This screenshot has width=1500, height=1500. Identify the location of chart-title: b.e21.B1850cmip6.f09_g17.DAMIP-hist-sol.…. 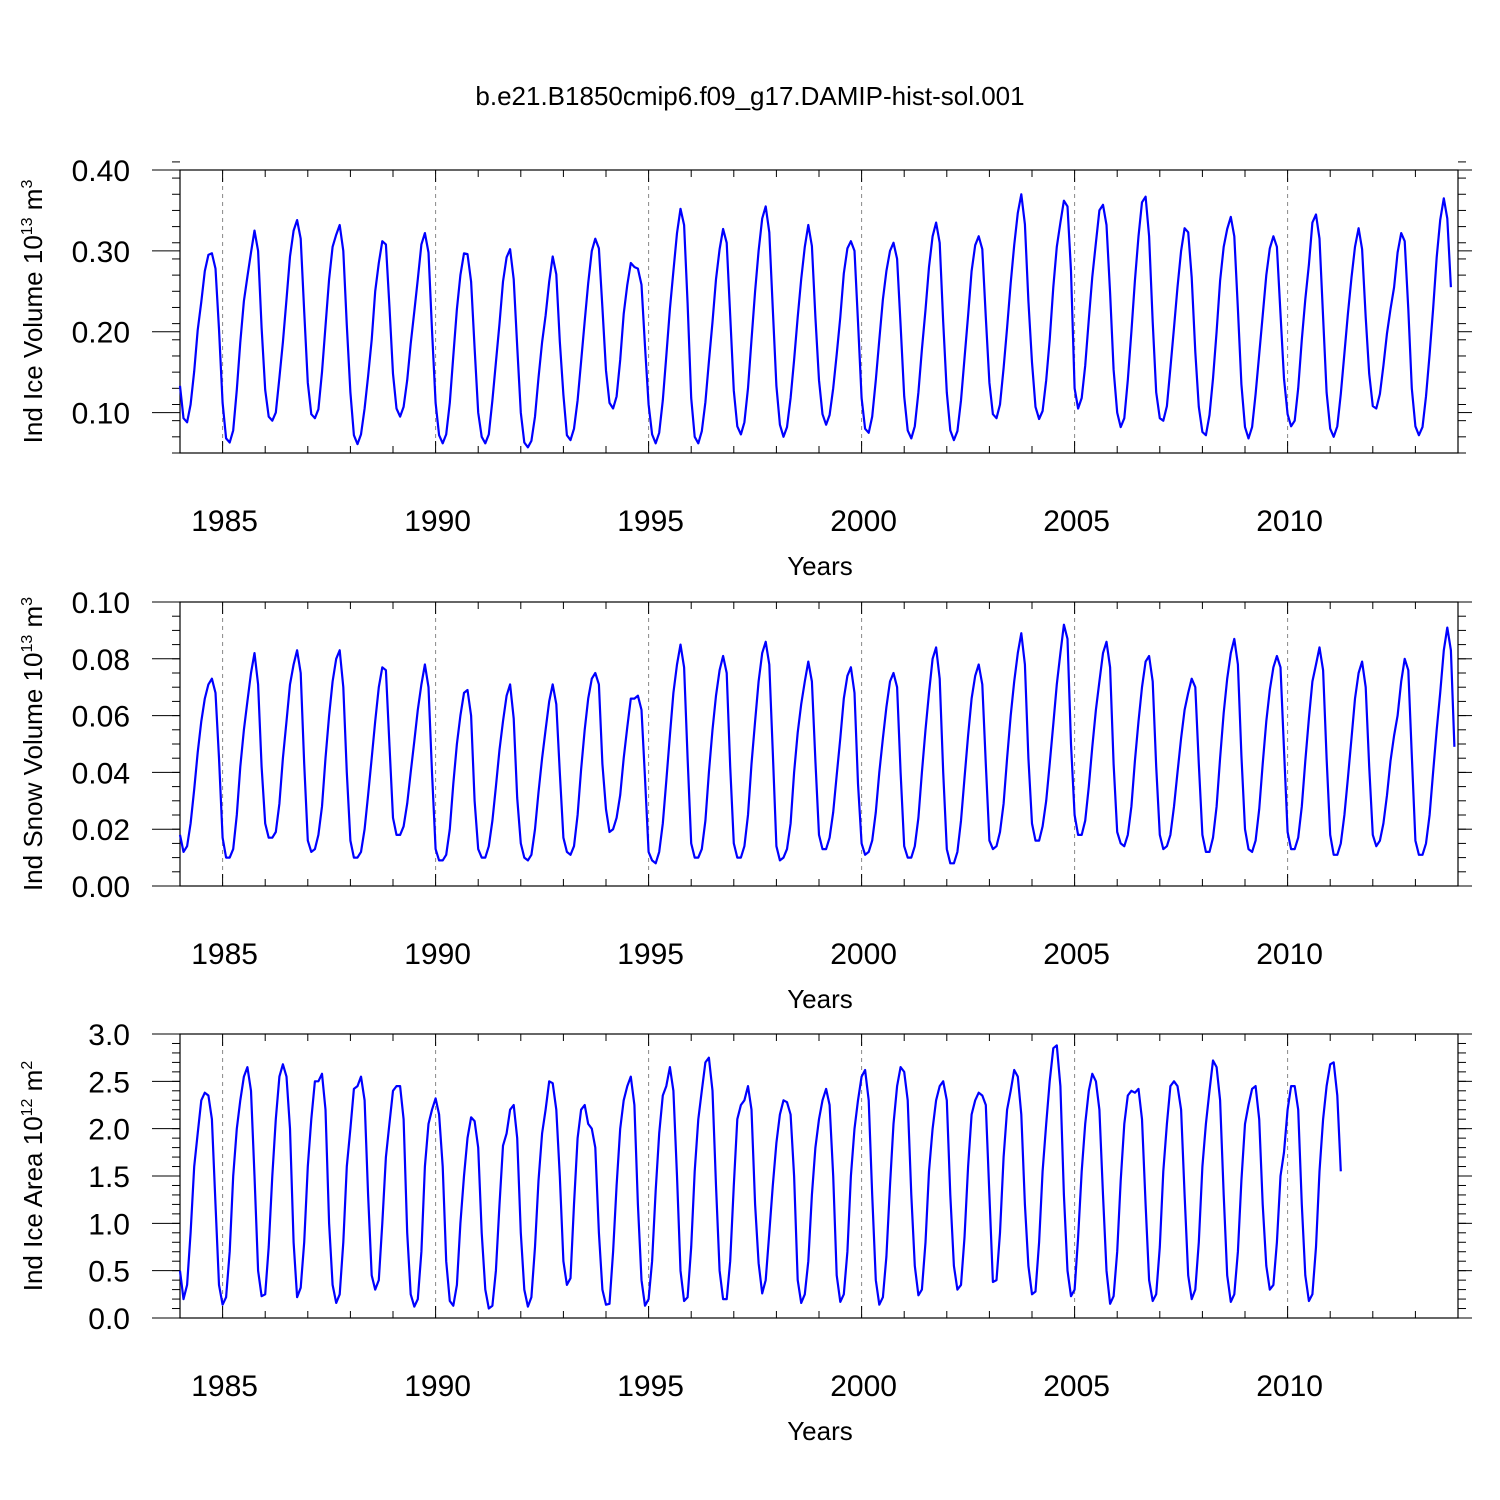
(749, 96).